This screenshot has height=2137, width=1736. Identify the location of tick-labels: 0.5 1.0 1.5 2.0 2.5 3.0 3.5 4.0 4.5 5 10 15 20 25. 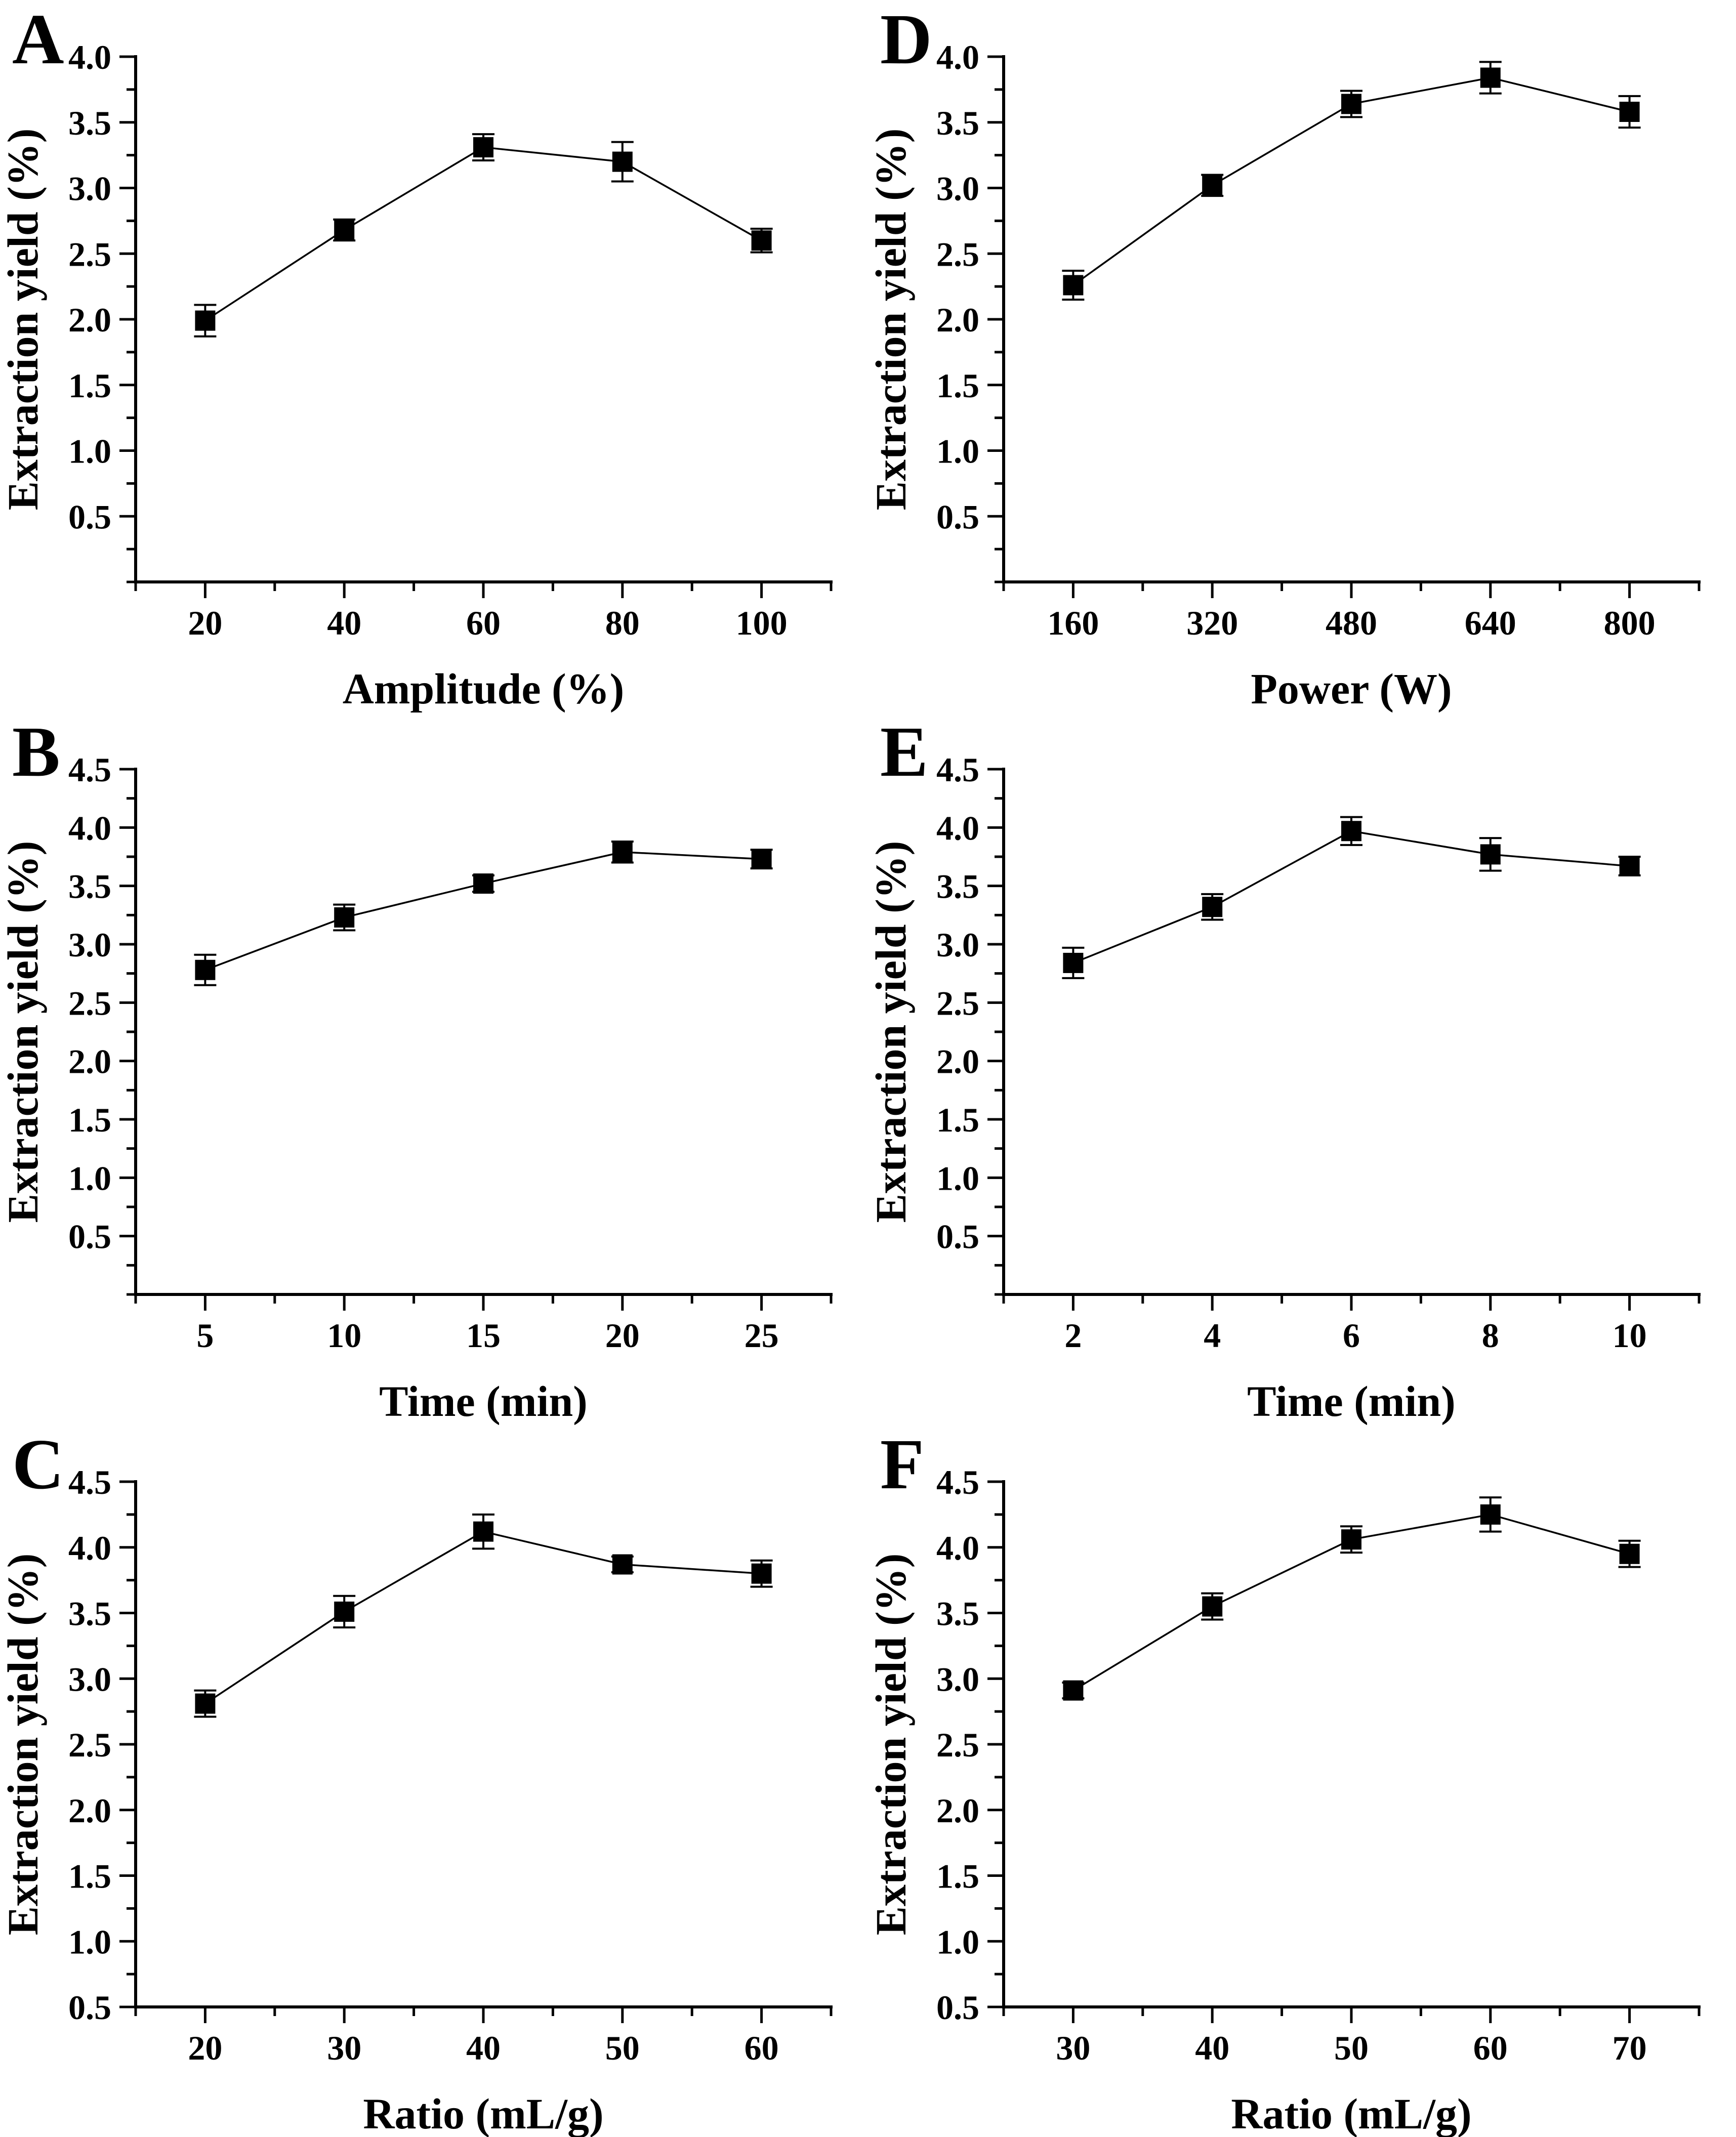
(423, 1052).